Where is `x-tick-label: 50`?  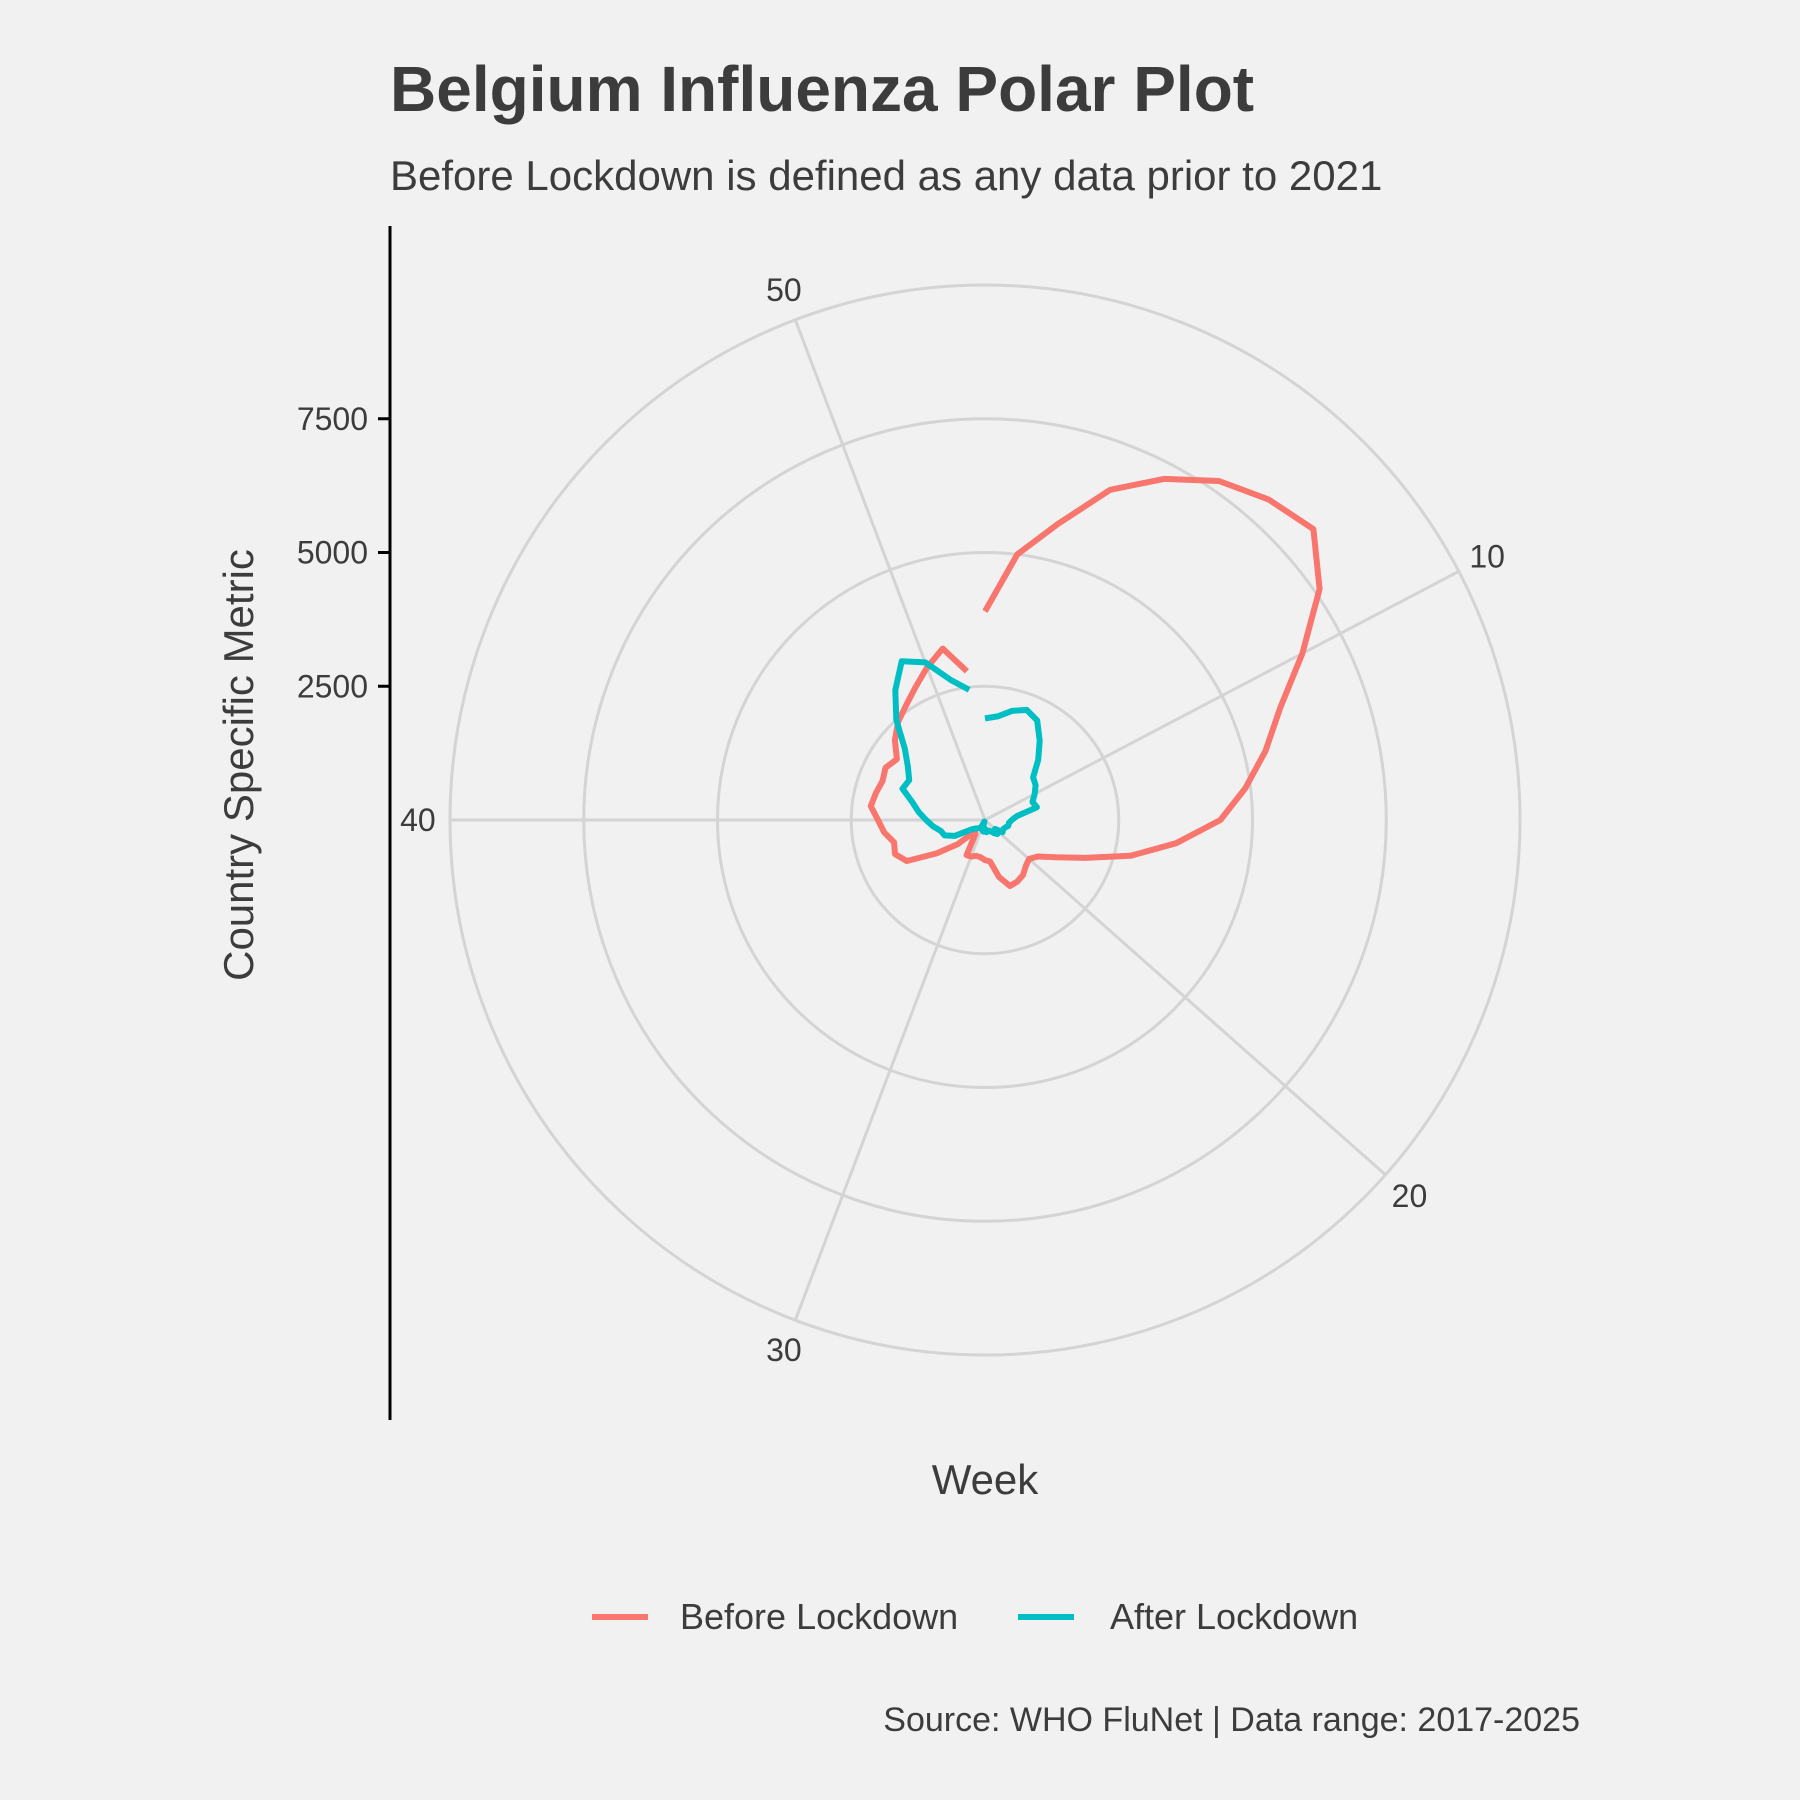
x-tick-label: 50 is located at coordinates (784, 290).